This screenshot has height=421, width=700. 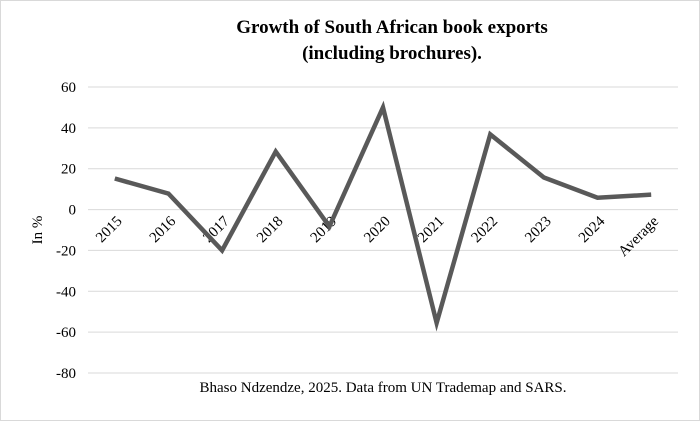 What do you see at coordinates (377, 230) in the screenshot?
I see `x-category-label: 2020` at bounding box center [377, 230].